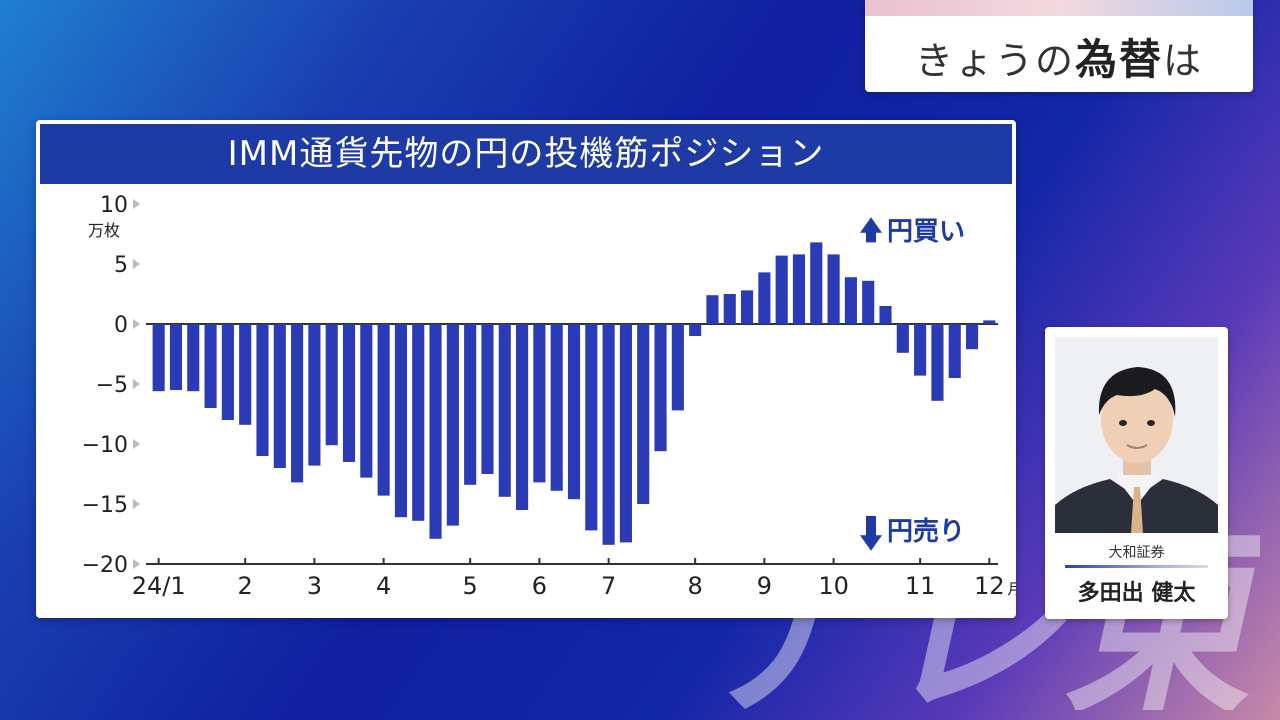 This screenshot has height=720, width=1280. What do you see at coordinates (314, 586) in the screenshot?
I see `x-tick-label: 3` at bounding box center [314, 586].